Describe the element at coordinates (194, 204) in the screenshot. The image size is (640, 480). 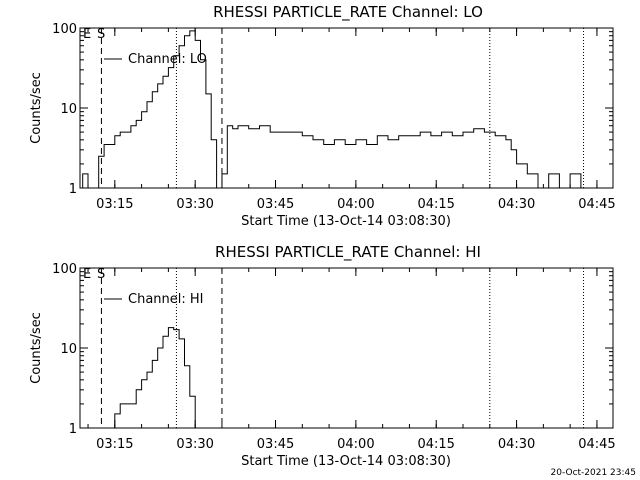
I see `lo-x-tick-label: 03:30` at that location.